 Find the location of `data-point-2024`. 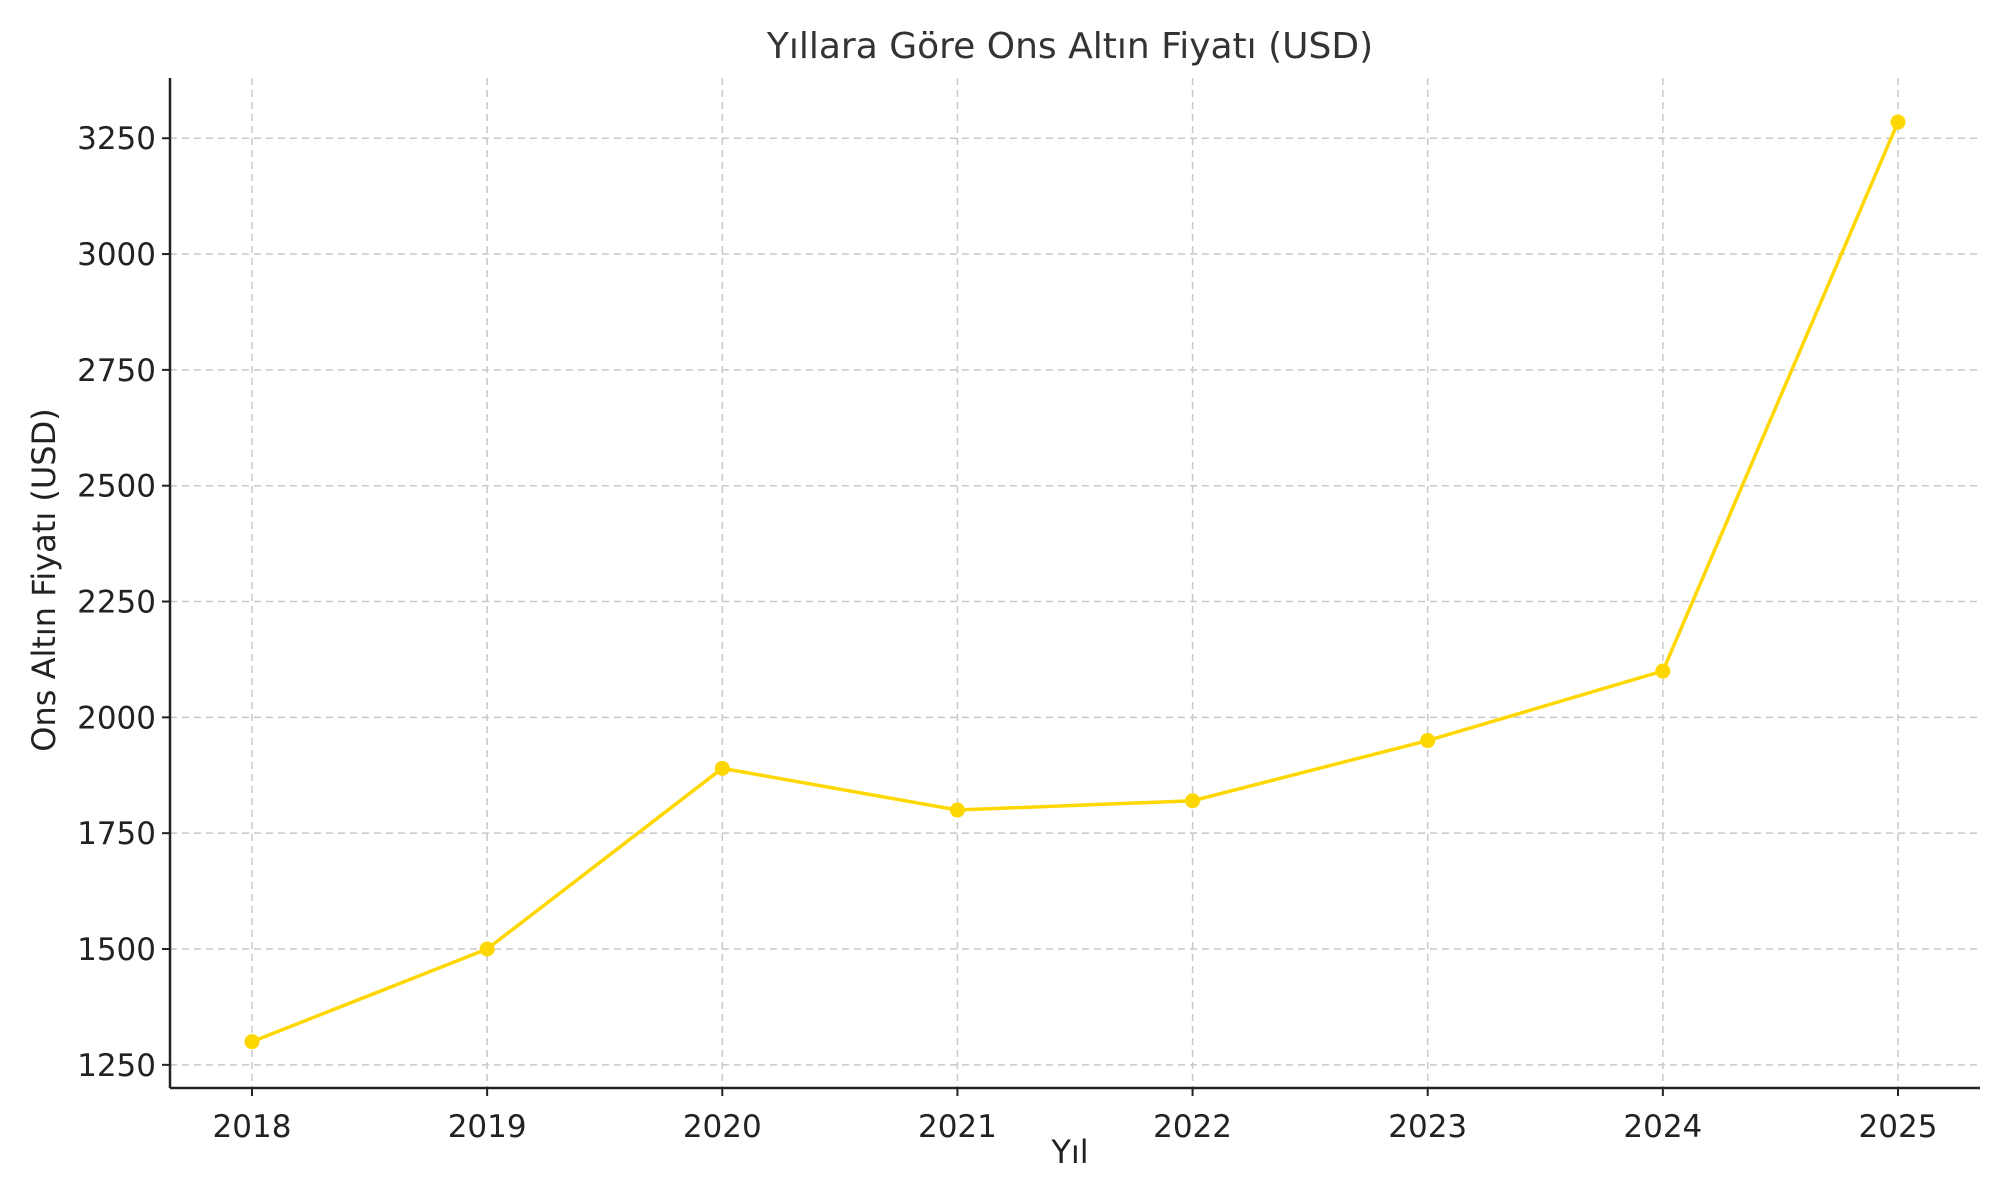

data-point-2024 is located at coordinates (1663, 671).